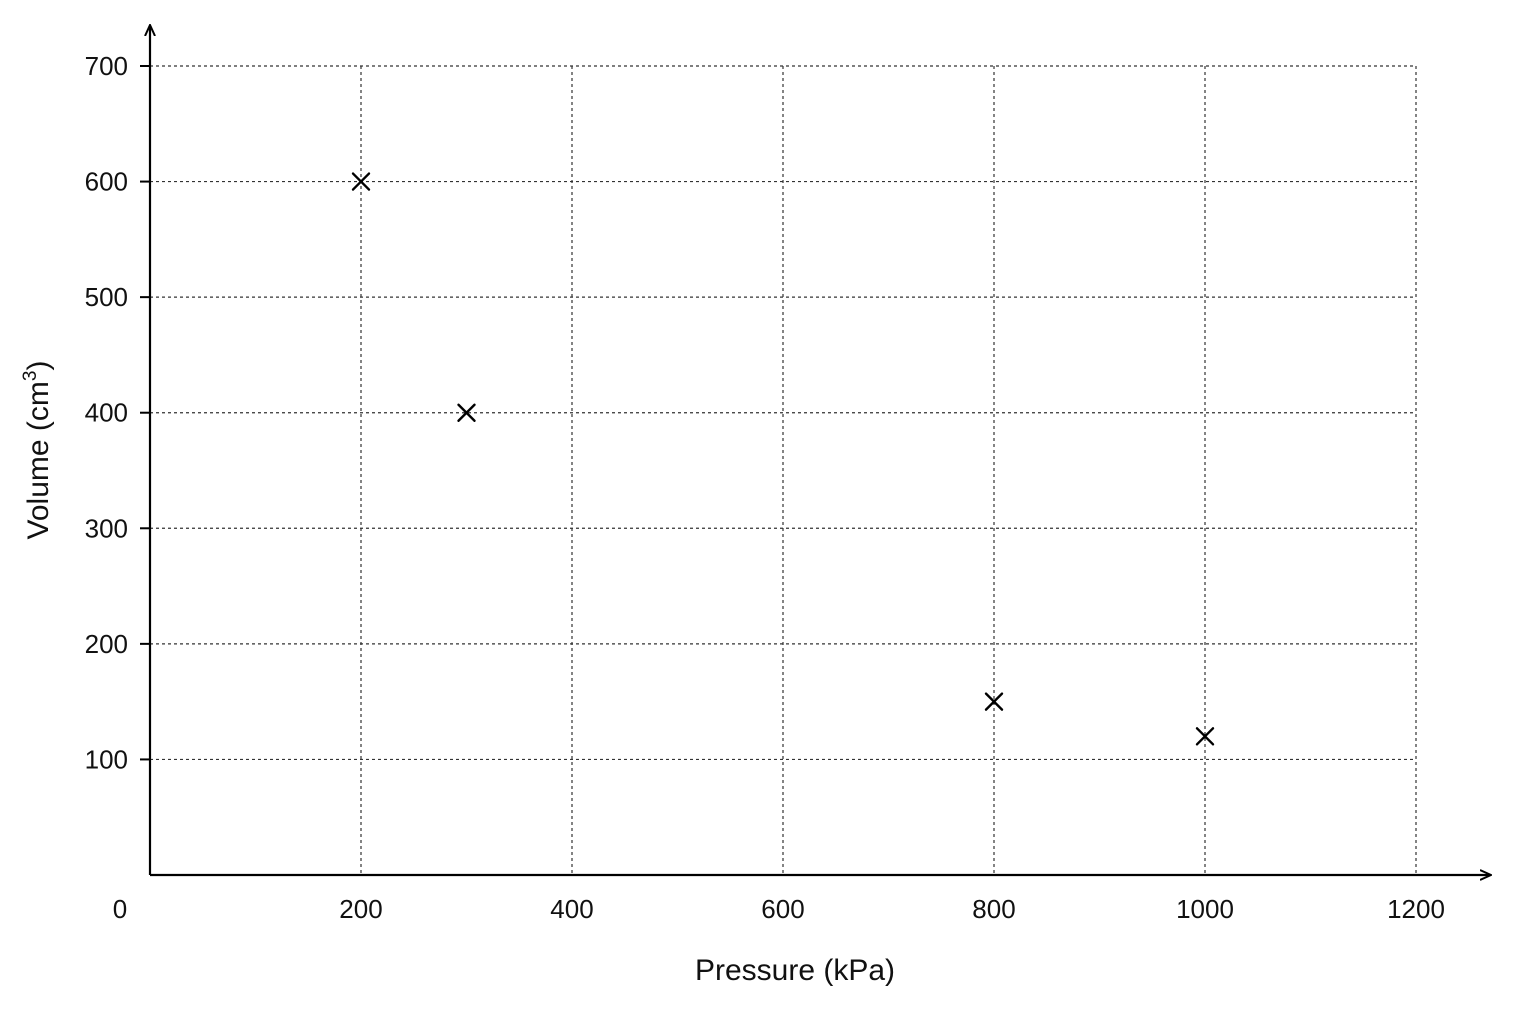 Image resolution: width=1536 pixels, height=1024 pixels. What do you see at coordinates (993, 909) in the screenshot?
I see `x-tick-label: 800` at bounding box center [993, 909].